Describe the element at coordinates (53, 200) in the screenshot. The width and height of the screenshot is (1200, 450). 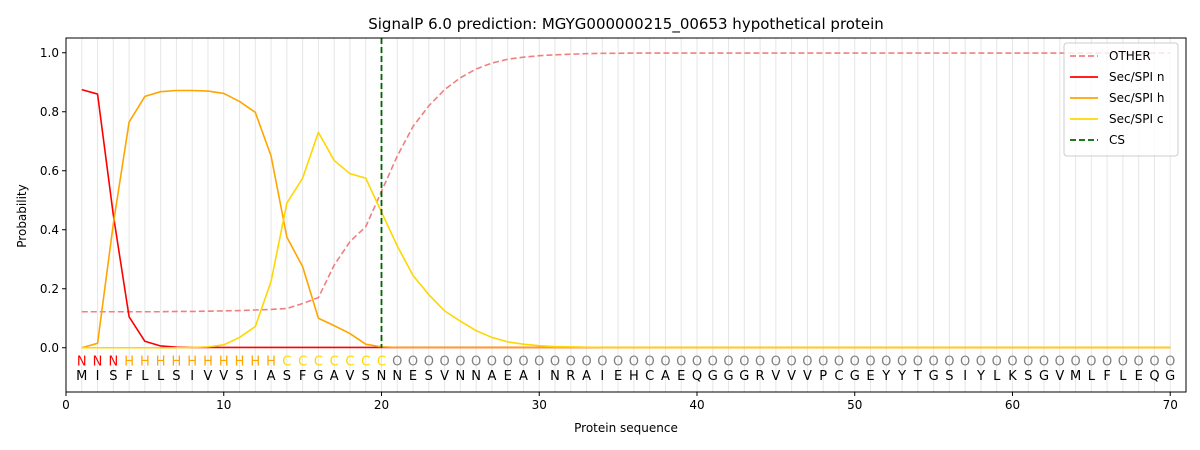
I see `y-axis-ticks: 0.0 0.2 0.4 0.6 0.8 1.0` at that location.